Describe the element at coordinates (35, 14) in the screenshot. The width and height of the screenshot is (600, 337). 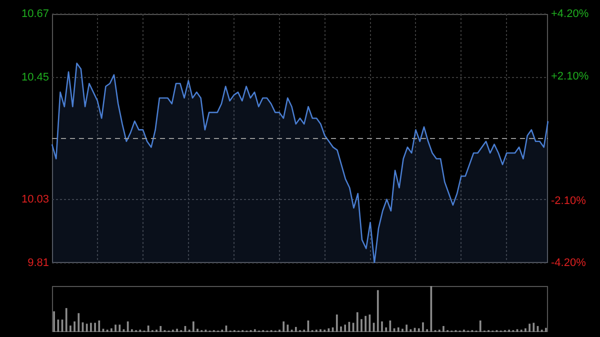
I see `y-tick-label: 10.67` at that location.